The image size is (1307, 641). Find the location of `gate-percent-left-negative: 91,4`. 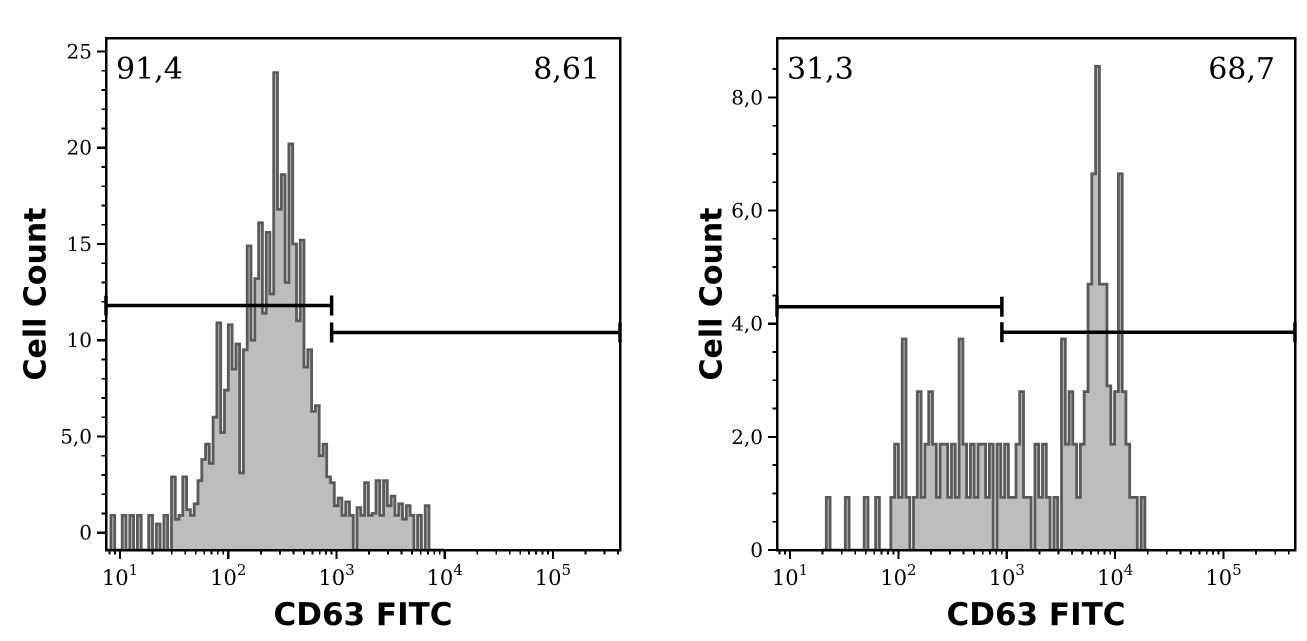

gate-percent-left-negative: 91,4 is located at coordinates (149, 69).